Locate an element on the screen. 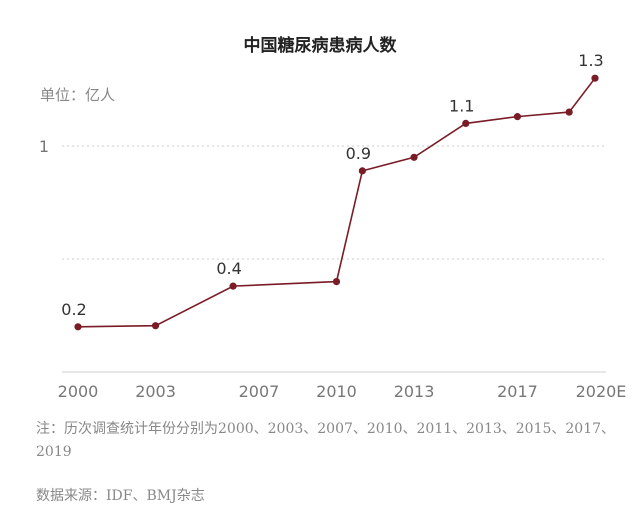  data-label: 0.2 is located at coordinates (73, 309).